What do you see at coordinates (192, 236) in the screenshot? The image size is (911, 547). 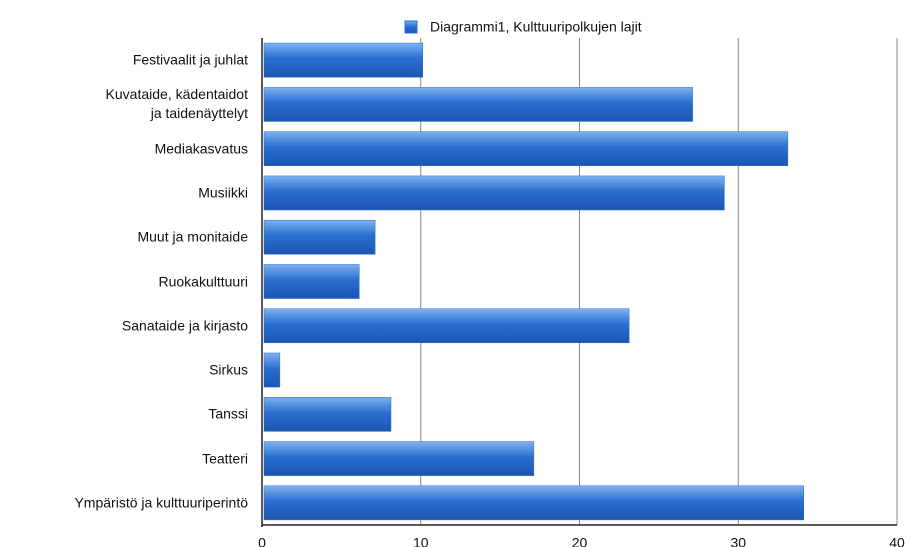 I see `y-tick-label: Muut ja monitaide` at bounding box center [192, 236].